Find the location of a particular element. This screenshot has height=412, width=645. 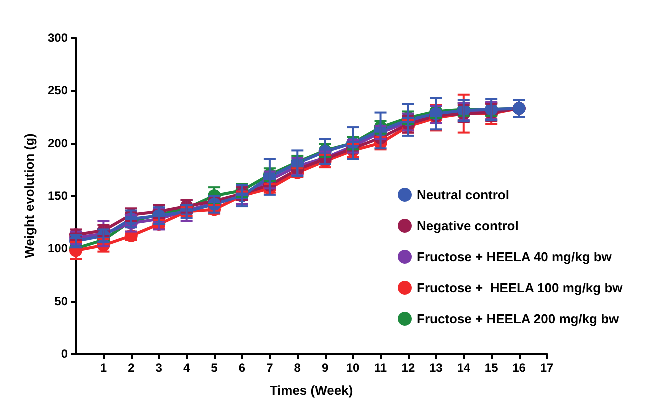

y-tick-label: 0 is located at coordinates (64, 354).